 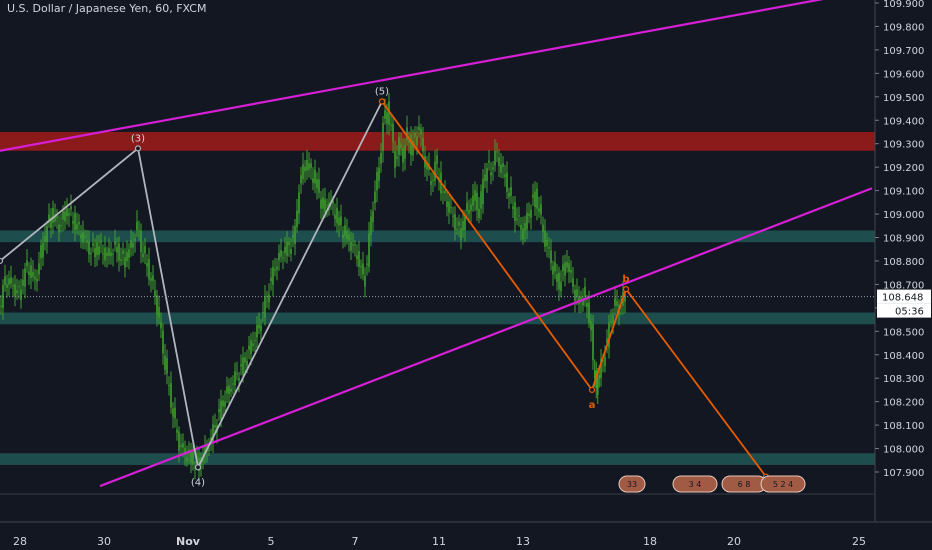 I want to click on y-axis-tick-label: 109.100, so click(x=903, y=192).